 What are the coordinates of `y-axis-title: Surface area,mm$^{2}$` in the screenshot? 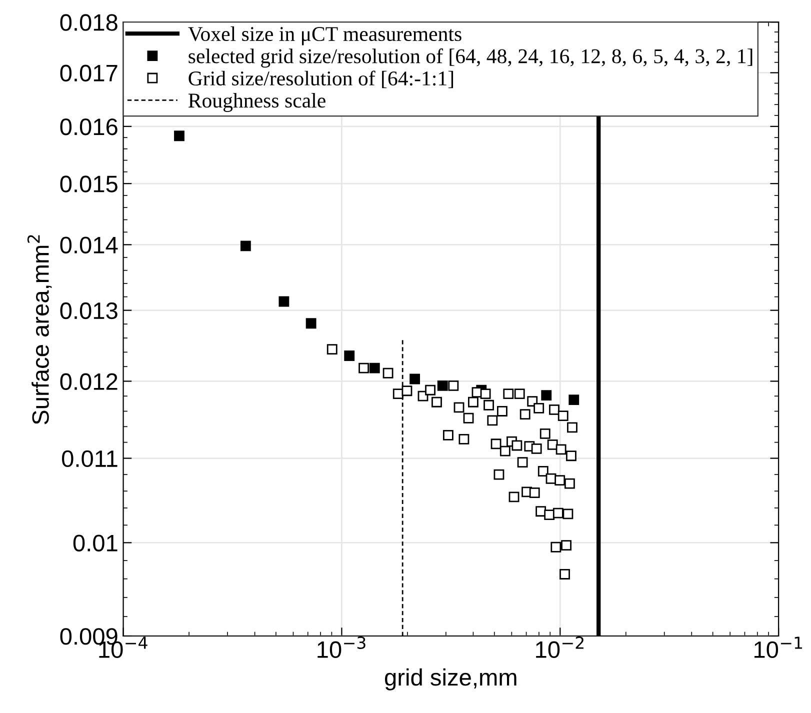 It's located at (39, 329).